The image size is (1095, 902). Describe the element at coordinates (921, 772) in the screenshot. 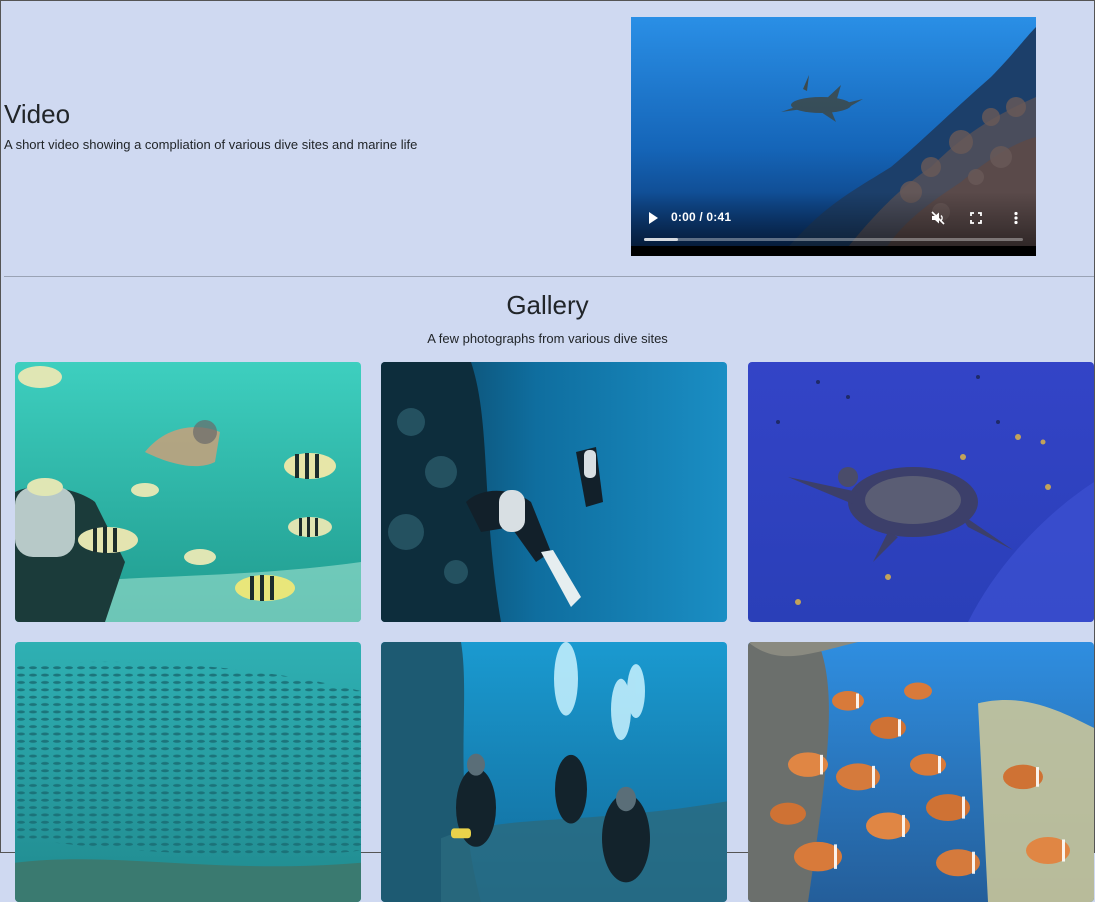

I see `gallery-photo-orange-fish-coral` at that location.